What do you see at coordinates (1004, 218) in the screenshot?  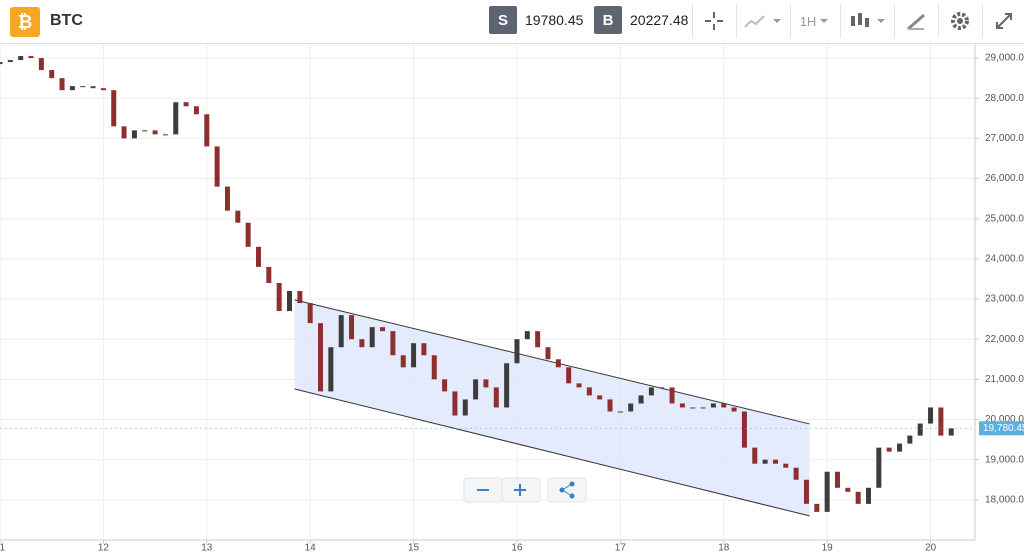 I see `y-tick-label: 25,000.00` at bounding box center [1004, 218].